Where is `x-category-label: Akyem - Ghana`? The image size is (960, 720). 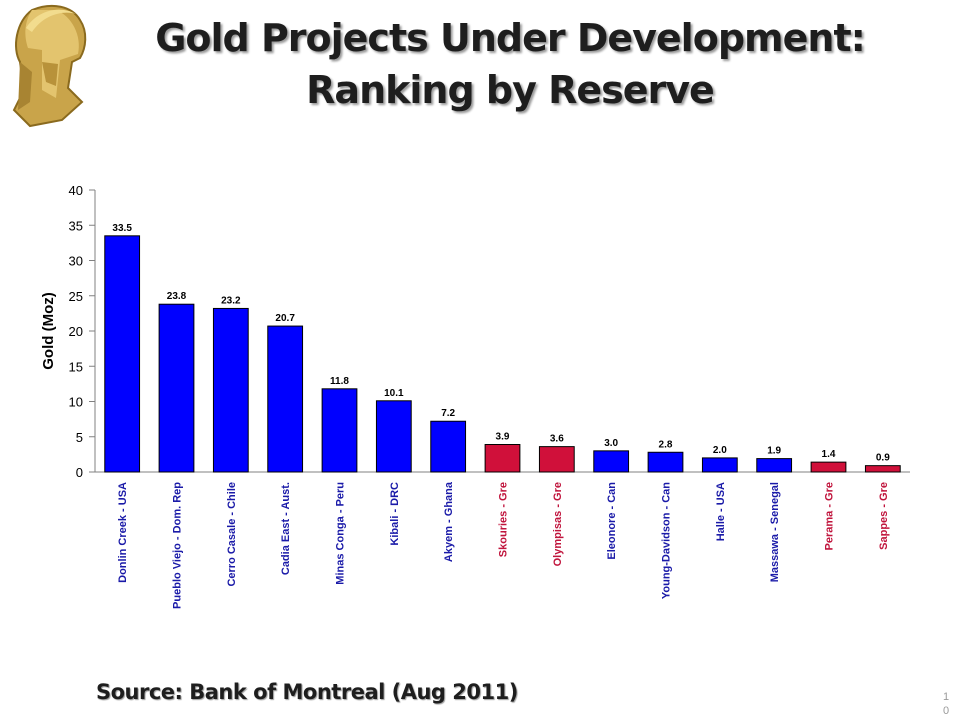
x-category-label: Akyem - Ghana is located at coordinates (449, 521).